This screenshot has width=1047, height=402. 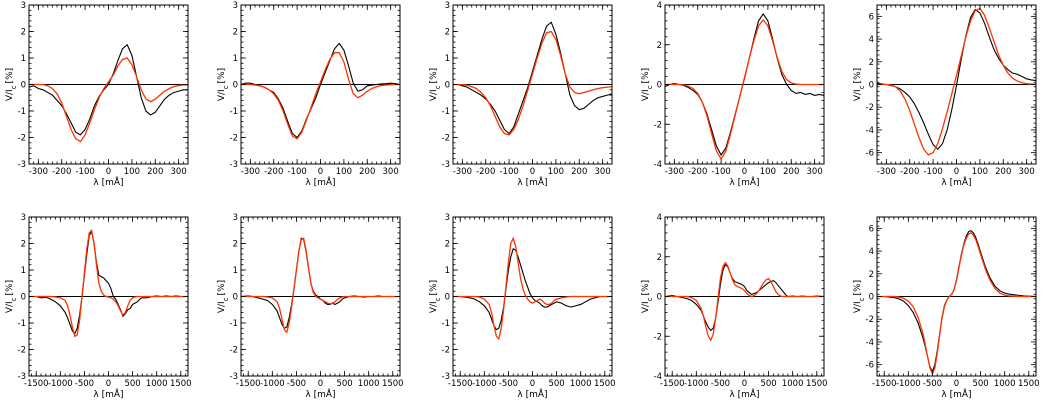 What do you see at coordinates (871, 40) in the screenshot?
I see `y-tick-label: 4` at bounding box center [871, 40].